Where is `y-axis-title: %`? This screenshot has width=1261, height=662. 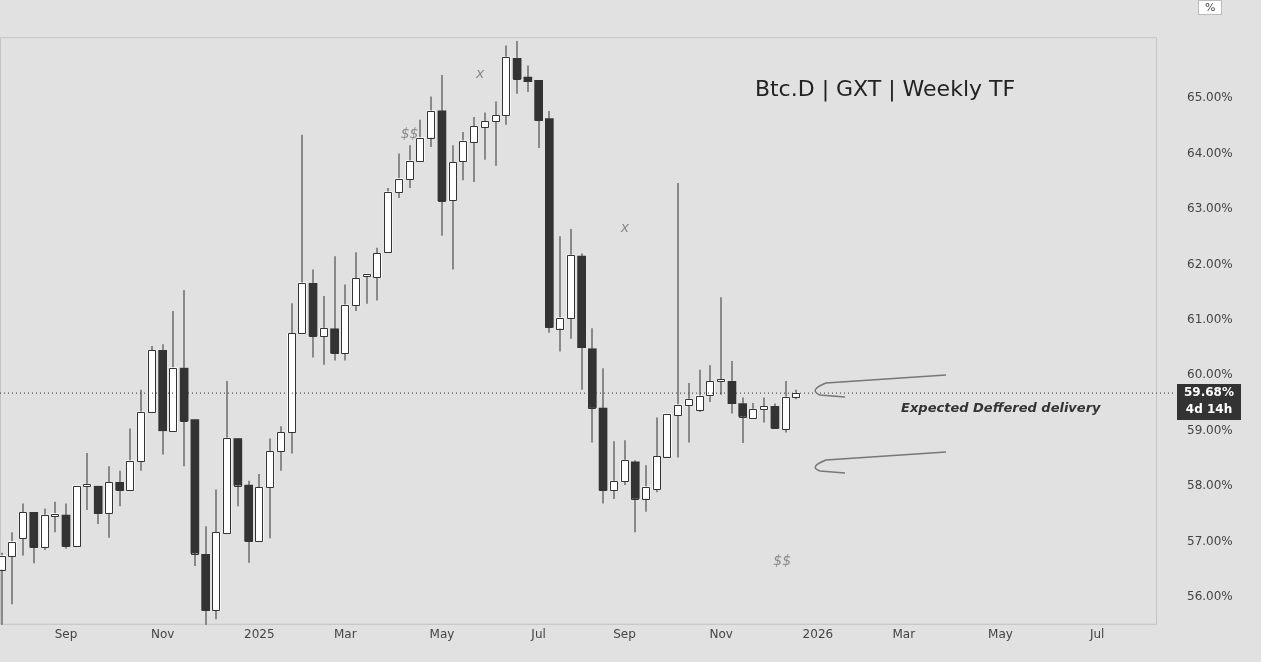
y-axis-title: % is located at coordinates (1210, 7).